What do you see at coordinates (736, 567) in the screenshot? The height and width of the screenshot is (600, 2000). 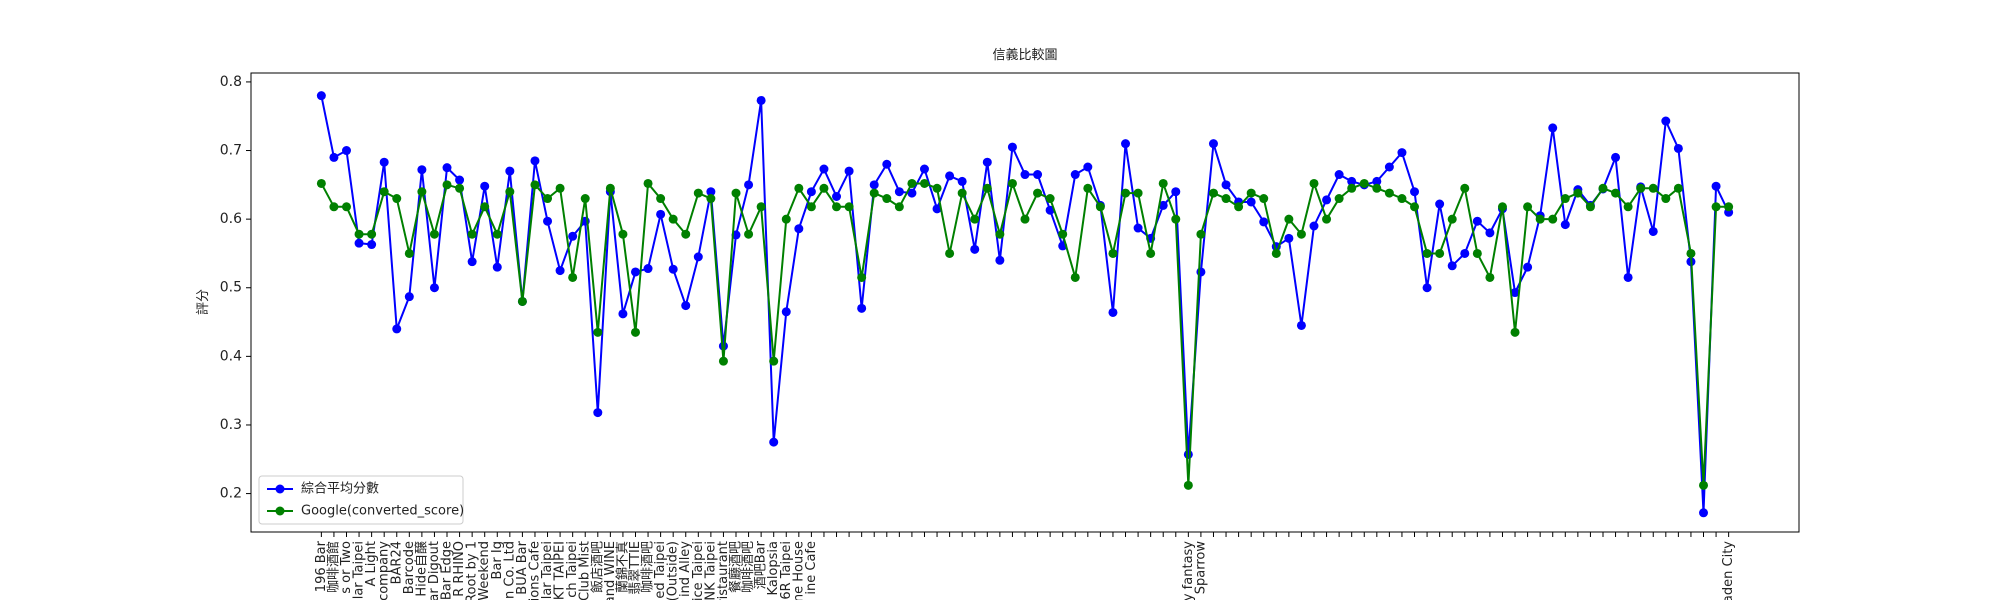 I see `x-tick-label: 餐廳酒吧` at bounding box center [736, 567].